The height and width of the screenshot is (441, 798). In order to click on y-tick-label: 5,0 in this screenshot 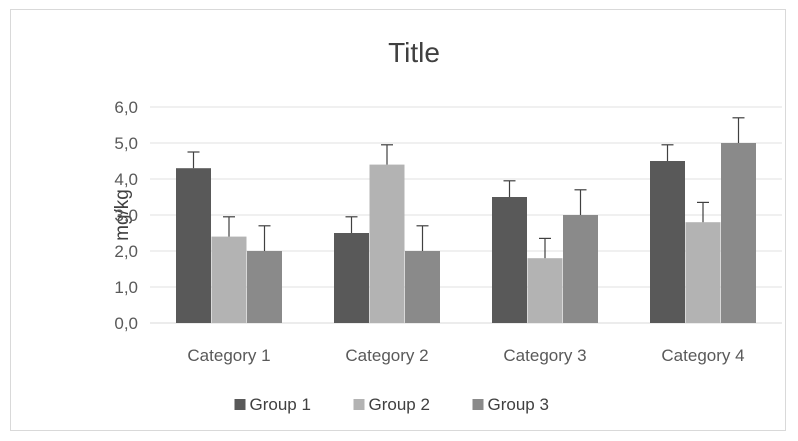, I will do `click(126, 143)`.